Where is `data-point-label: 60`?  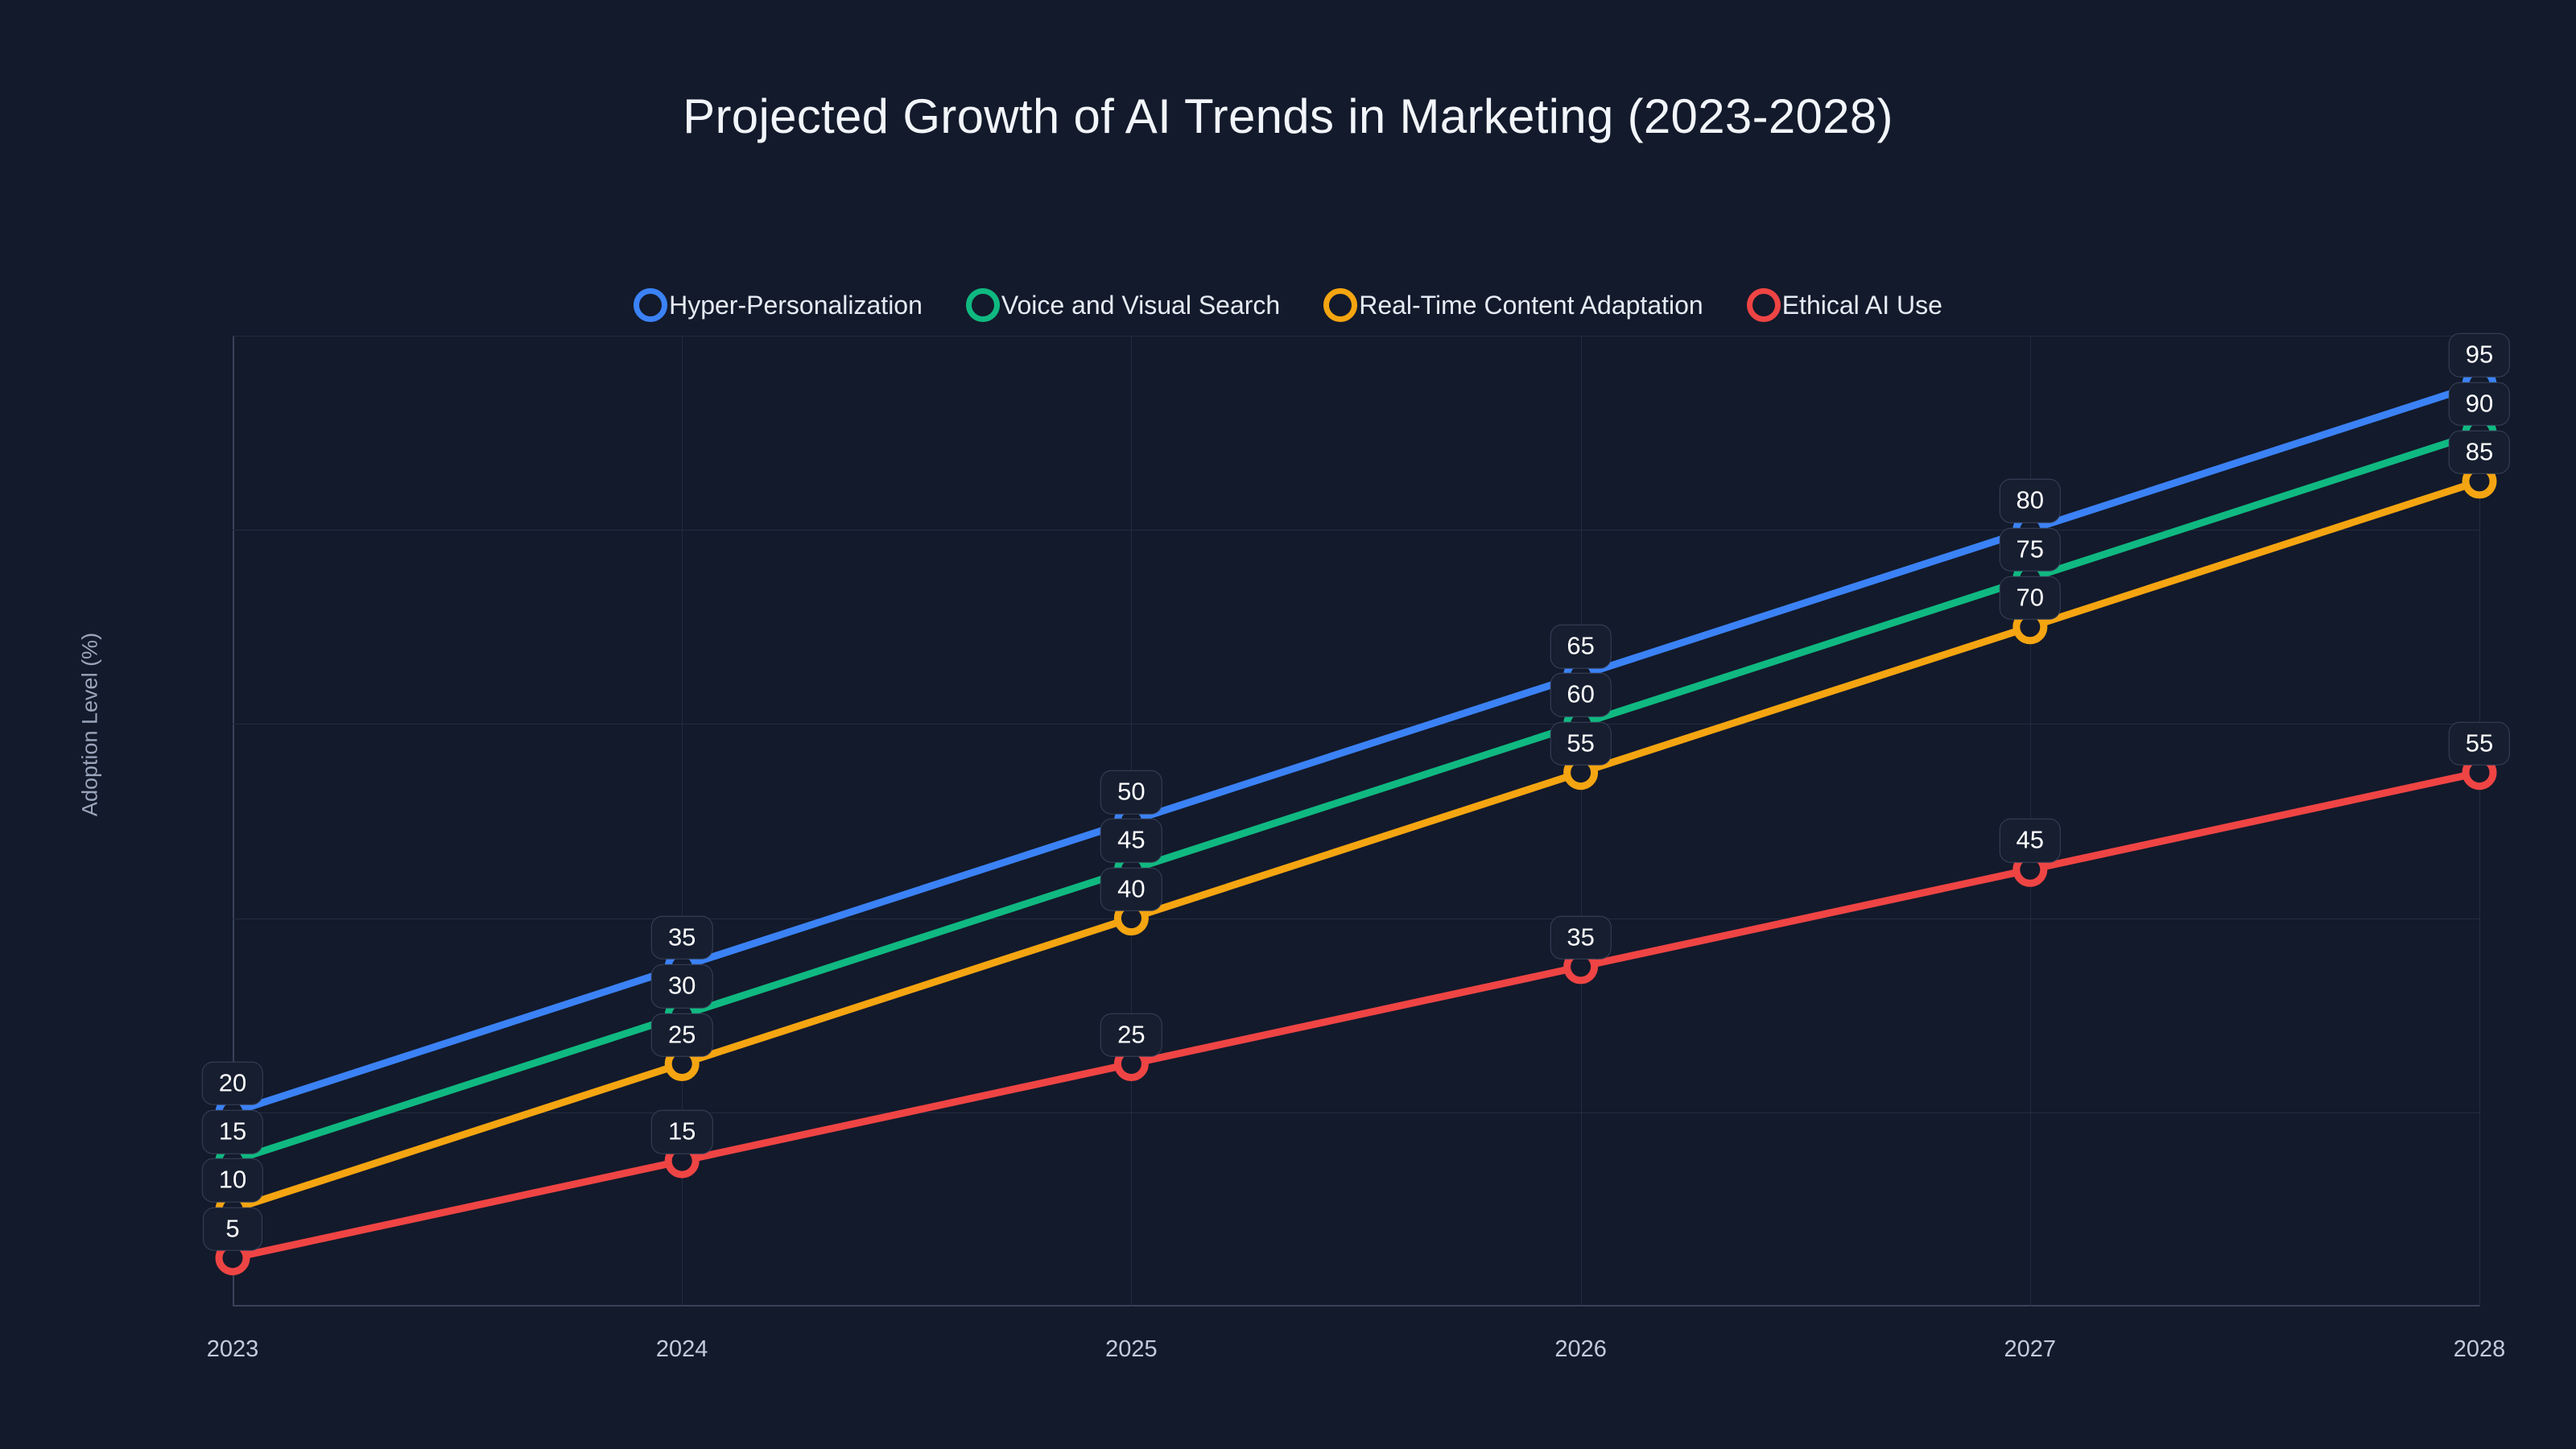
data-point-label: 60 is located at coordinates (1581, 695).